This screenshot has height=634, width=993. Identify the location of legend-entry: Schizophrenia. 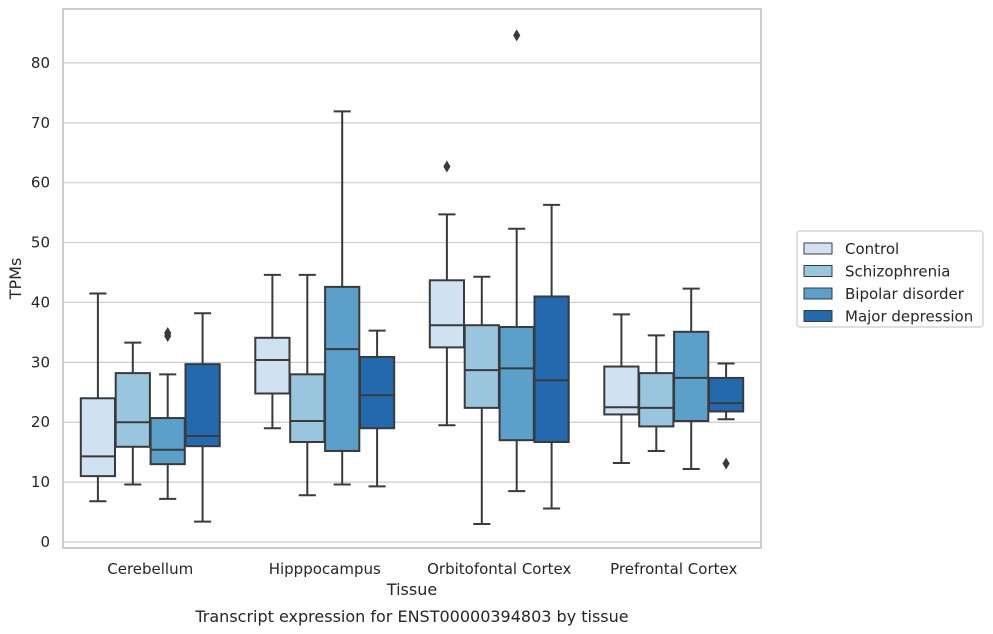
(876, 272).